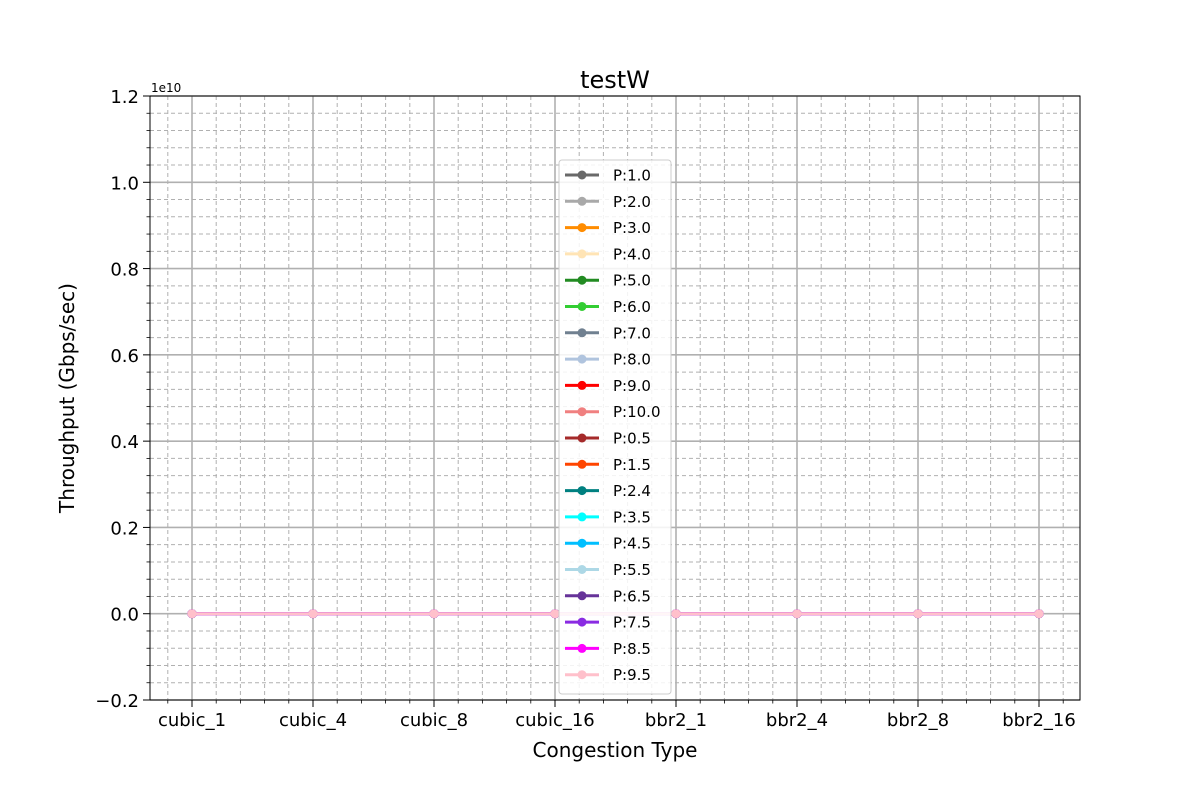 The width and height of the screenshot is (1200, 800). Describe the element at coordinates (117, 701) in the screenshot. I see `y-tick-label: −0.2` at that location.